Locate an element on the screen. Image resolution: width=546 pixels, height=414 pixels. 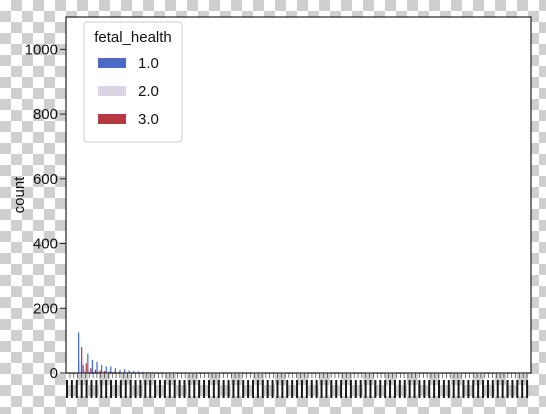
y-tick-label: 800 is located at coordinates (45, 114).